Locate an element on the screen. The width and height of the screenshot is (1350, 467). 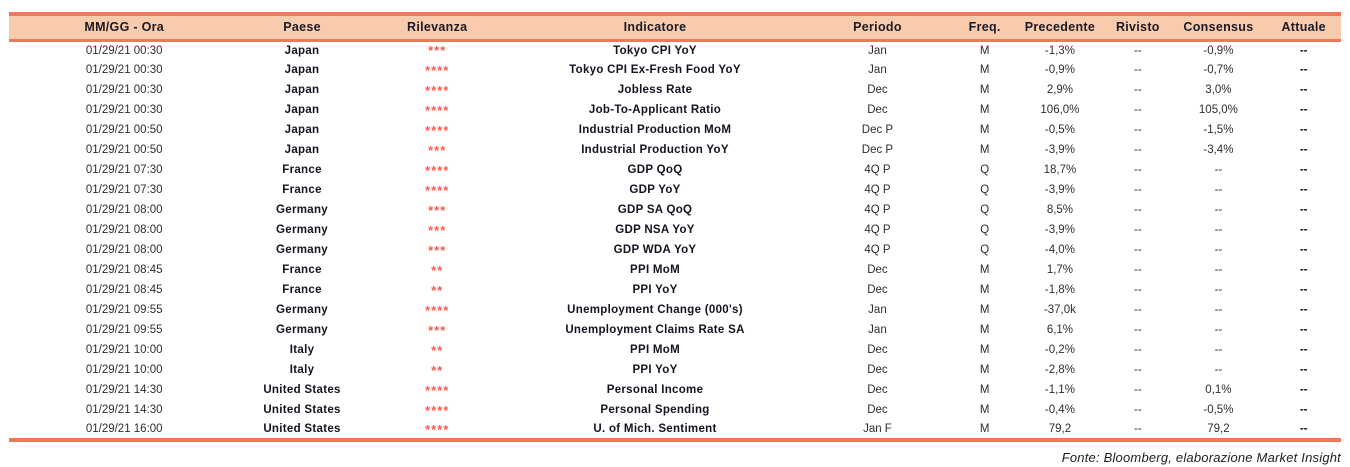
cell-previous: 106,0% is located at coordinates (1060, 110).